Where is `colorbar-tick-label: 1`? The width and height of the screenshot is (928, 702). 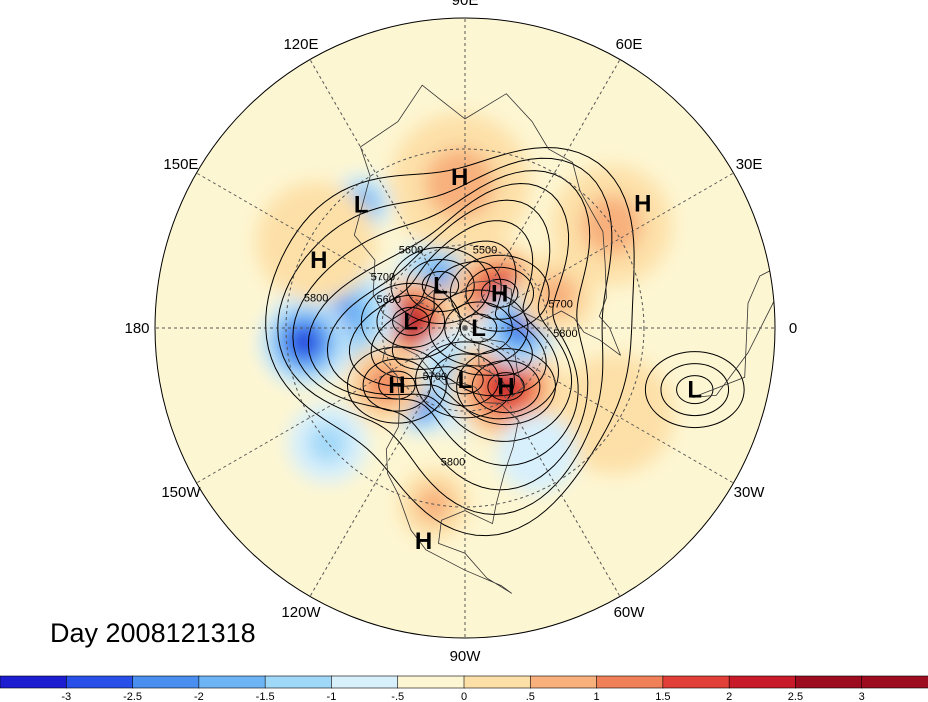 colorbar-tick-label: 1 is located at coordinates (597, 696).